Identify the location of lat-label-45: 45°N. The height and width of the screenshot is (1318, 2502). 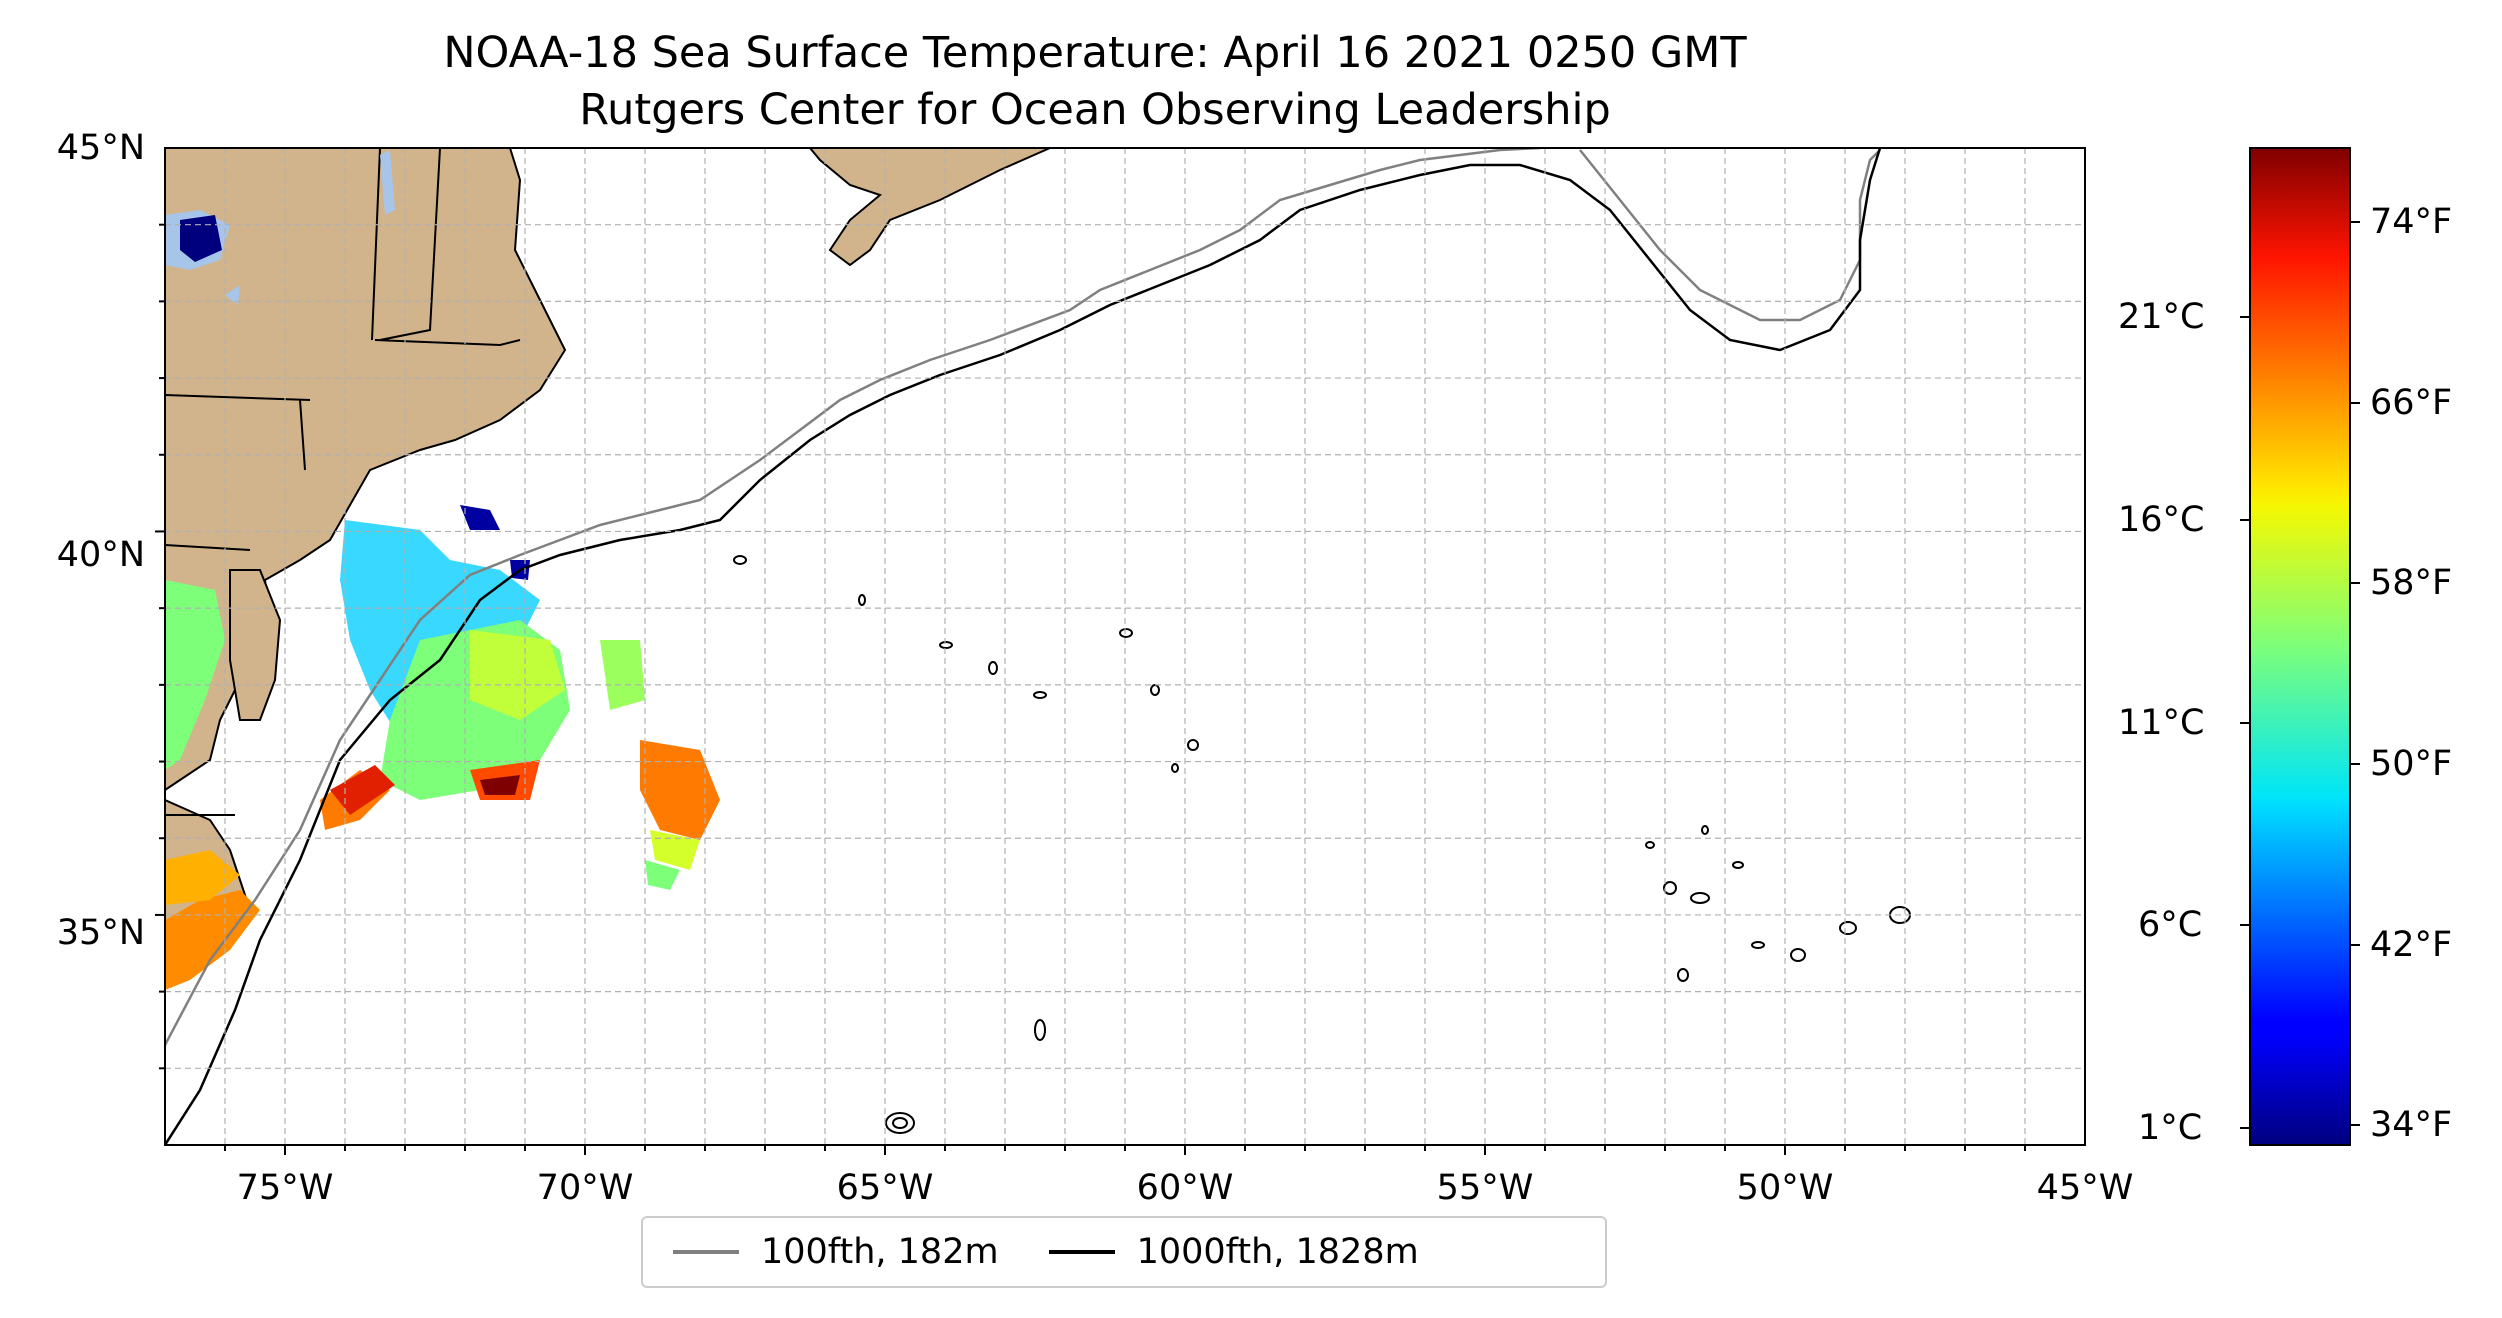
(100, 148).